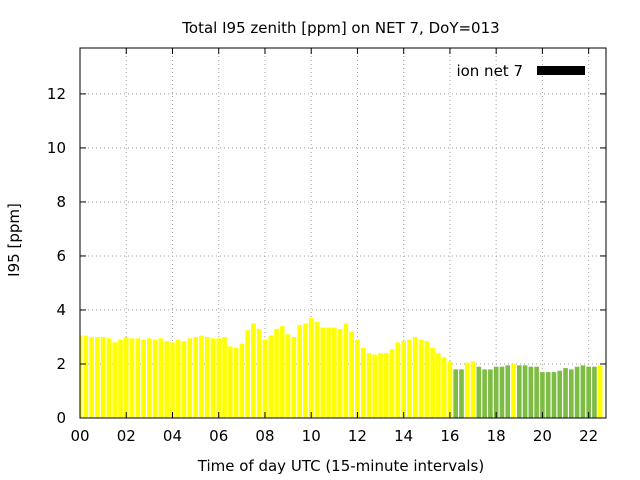 The image size is (640, 480). What do you see at coordinates (79, 436) in the screenshot?
I see `x-tick-label: 00` at bounding box center [79, 436].